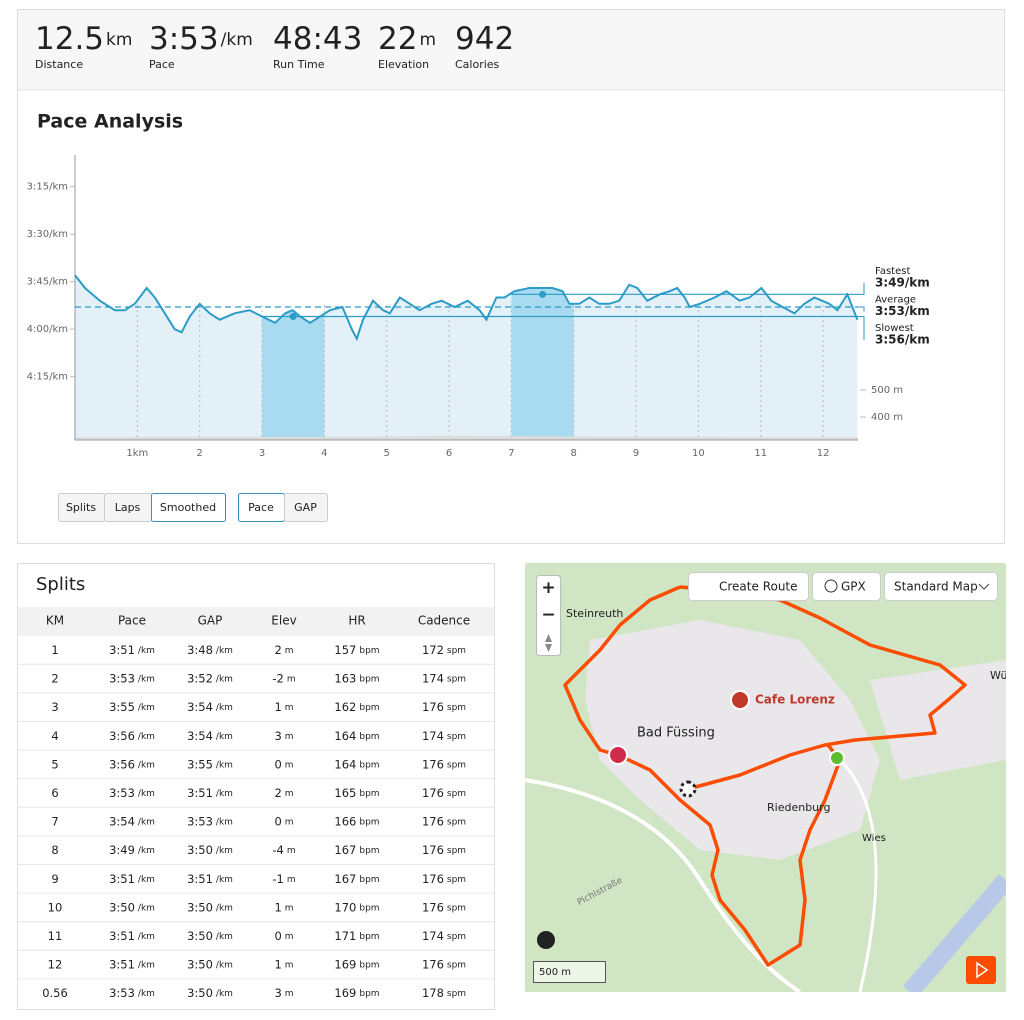 This screenshot has width=1024, height=1020. I want to click on elevation-area, so click(466, 437).